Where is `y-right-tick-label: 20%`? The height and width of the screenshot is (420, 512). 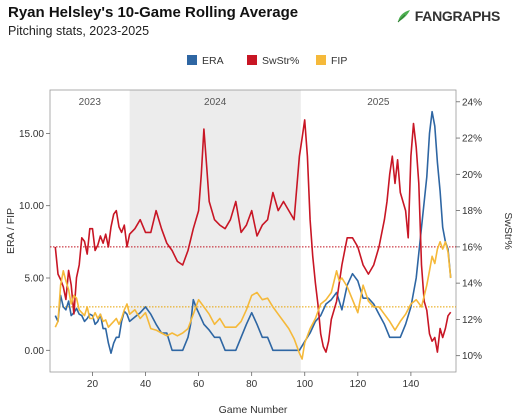
y-right-tick-label: 20% is located at coordinates (472, 175).